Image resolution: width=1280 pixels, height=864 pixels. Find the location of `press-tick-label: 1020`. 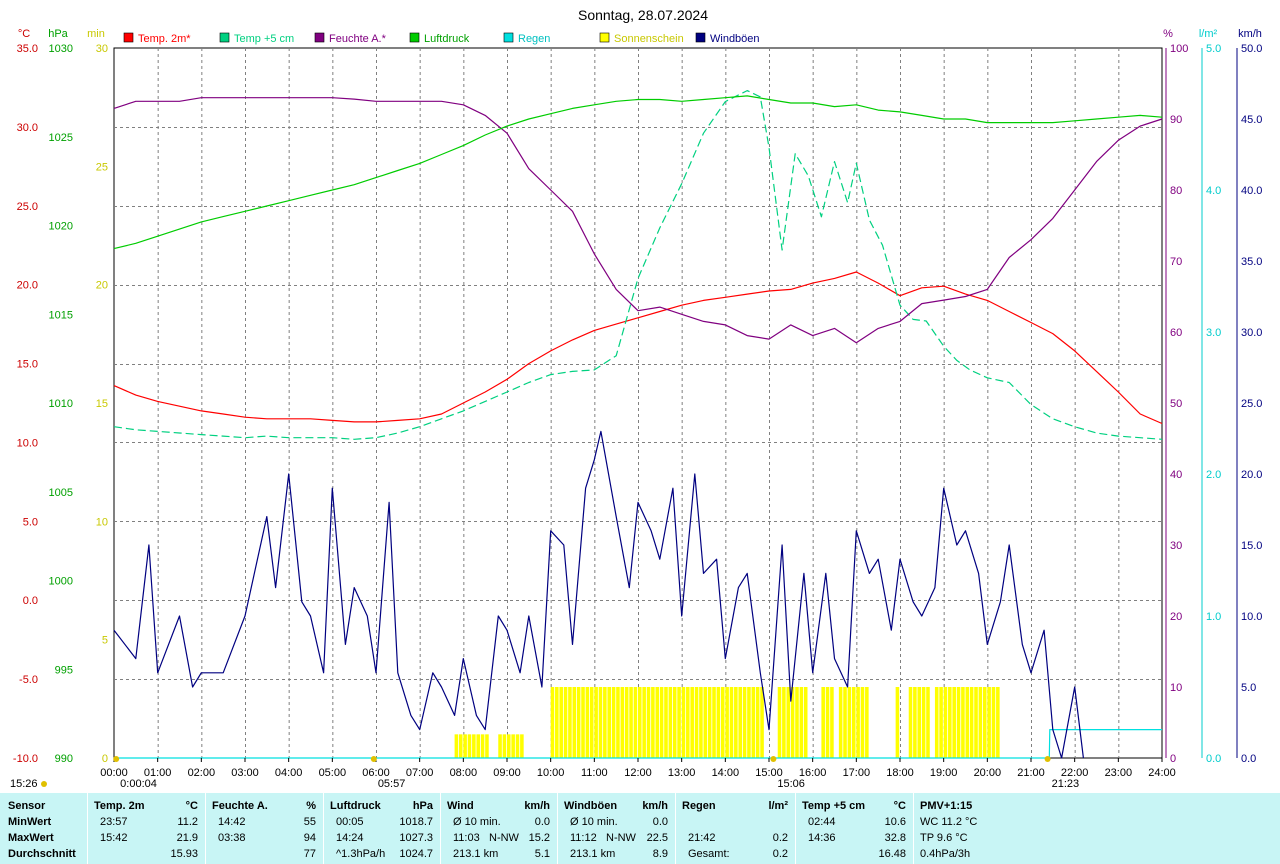

press-tick-label: 1020 is located at coordinates (61, 227).